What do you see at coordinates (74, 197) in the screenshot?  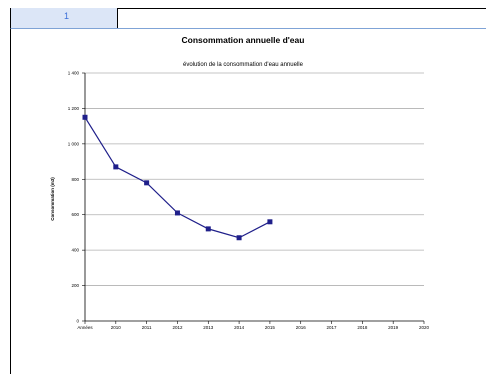 I see `y-tick-labels: 0 200 400 600 800 1 000 1 200 1 400` at bounding box center [74, 197].